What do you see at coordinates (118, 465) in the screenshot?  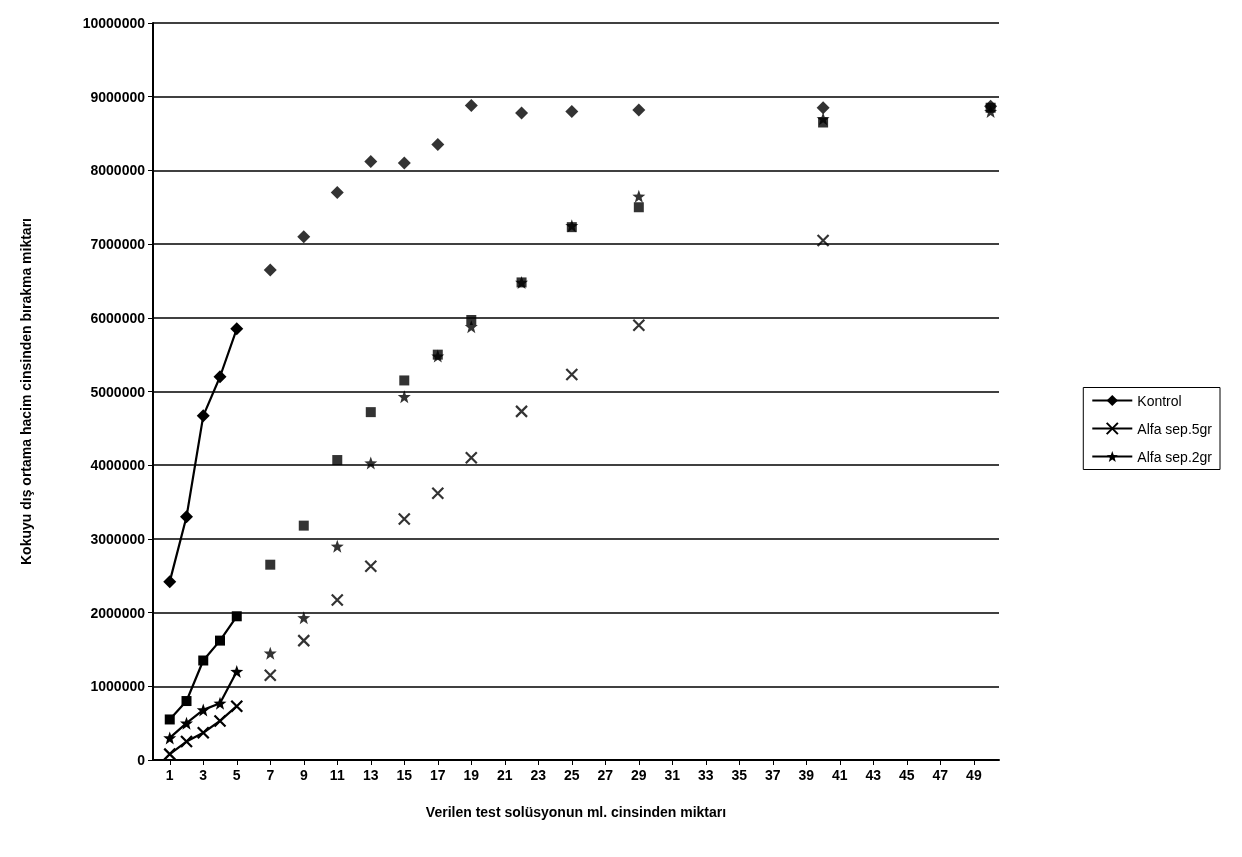 I see `y-tick-label: 4000000` at bounding box center [118, 465].